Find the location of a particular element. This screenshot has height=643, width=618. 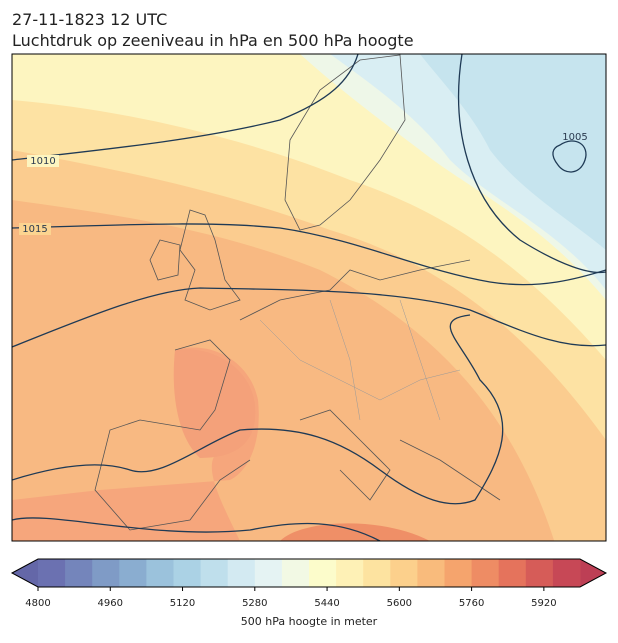

contour-label: 1015 is located at coordinates (34, 229).